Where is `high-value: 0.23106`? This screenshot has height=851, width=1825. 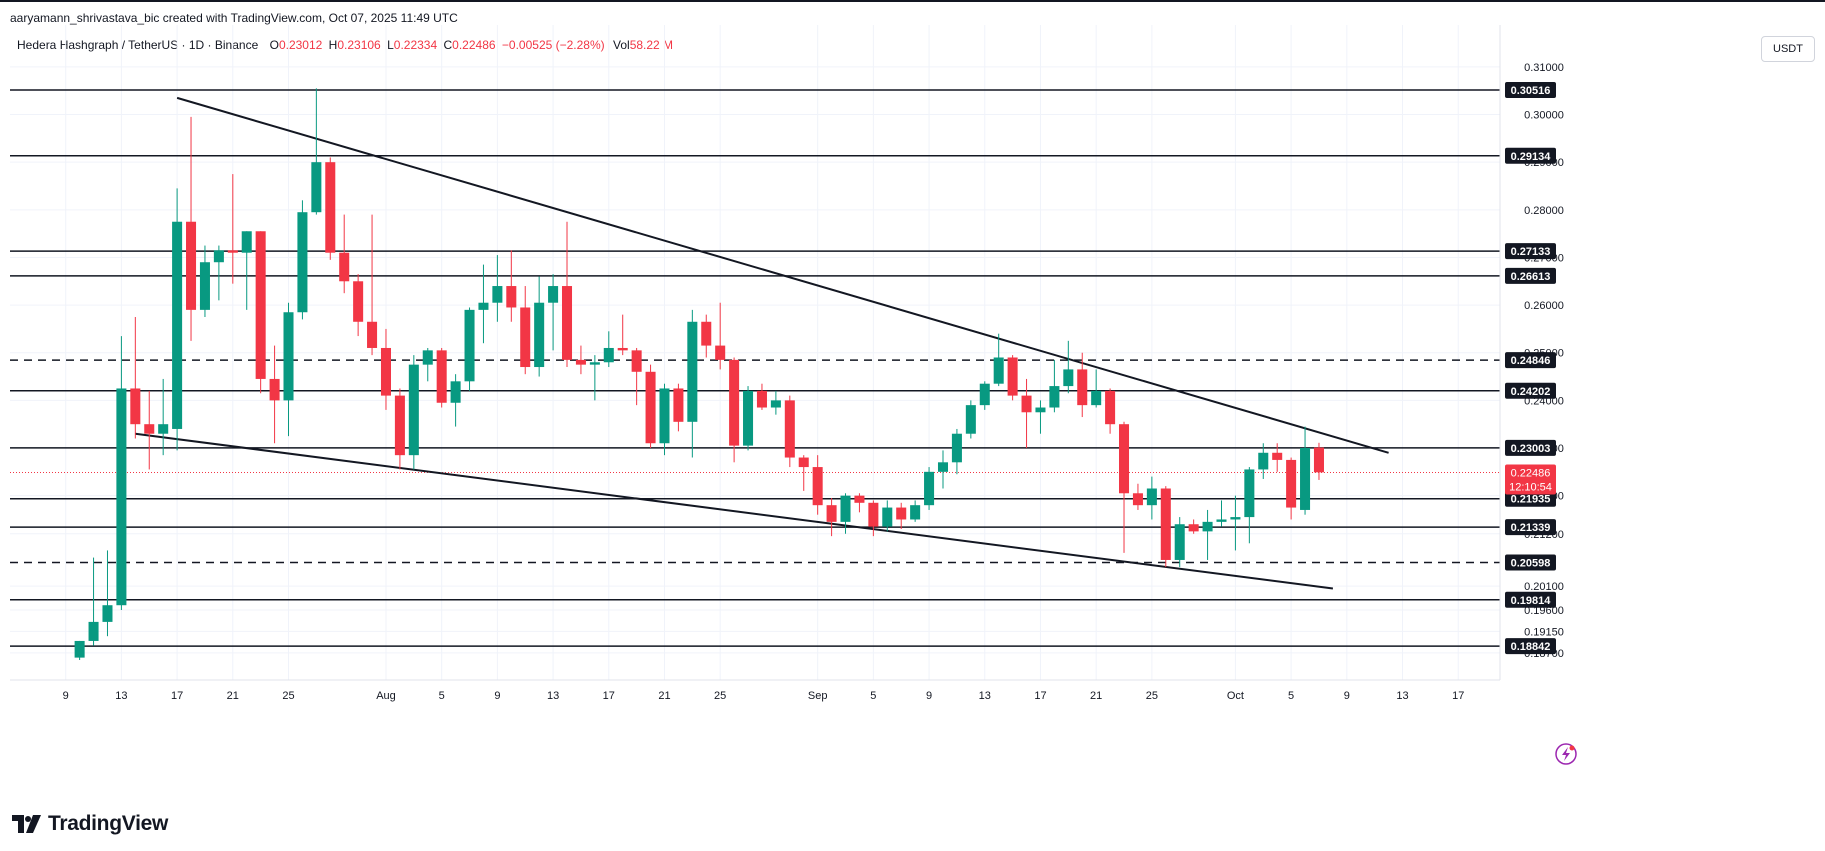 high-value: 0.23106 is located at coordinates (359, 45).